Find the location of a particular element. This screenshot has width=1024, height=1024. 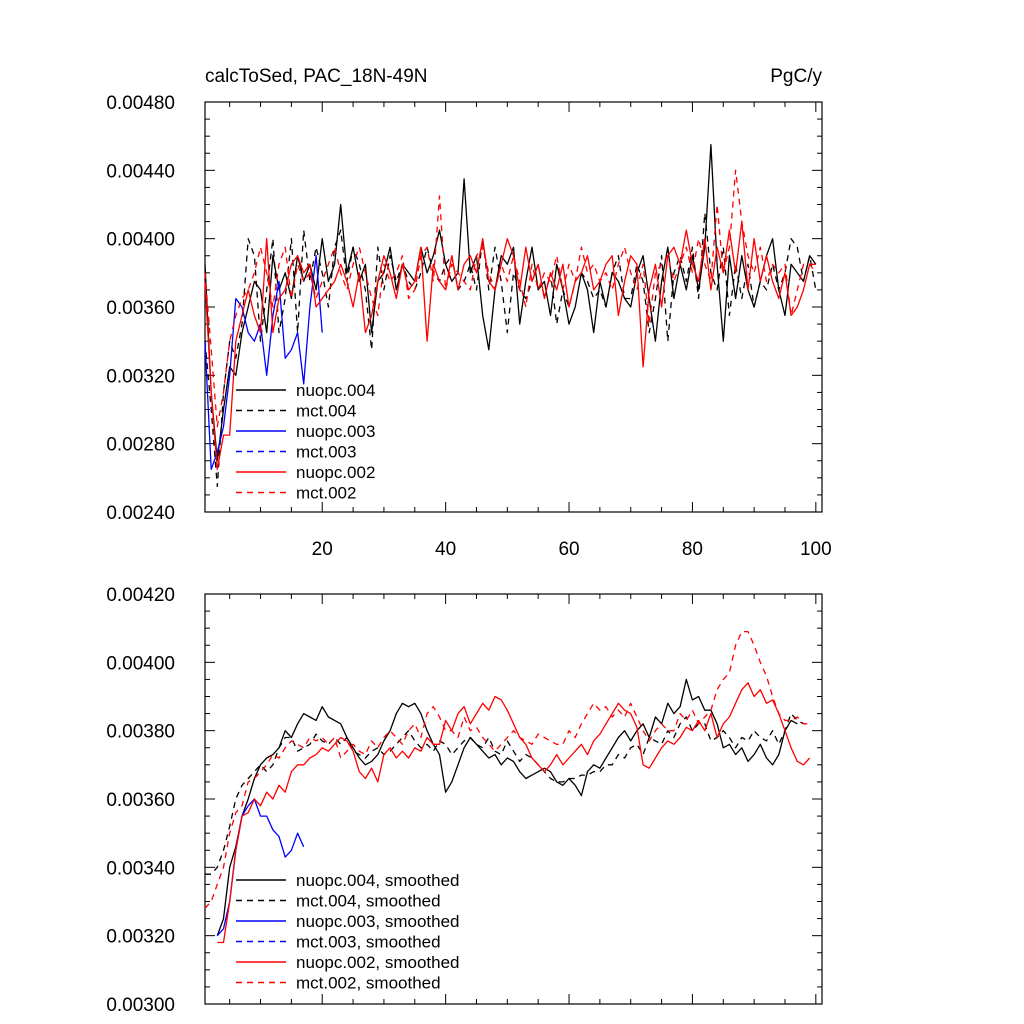

y-tick-label: 0.00380 is located at coordinates (140, 732).